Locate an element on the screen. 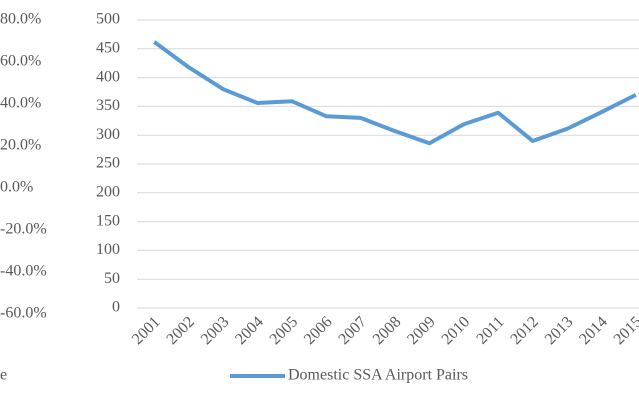 The height and width of the screenshot is (412, 639). y-tick-label: 300 is located at coordinates (108, 134).